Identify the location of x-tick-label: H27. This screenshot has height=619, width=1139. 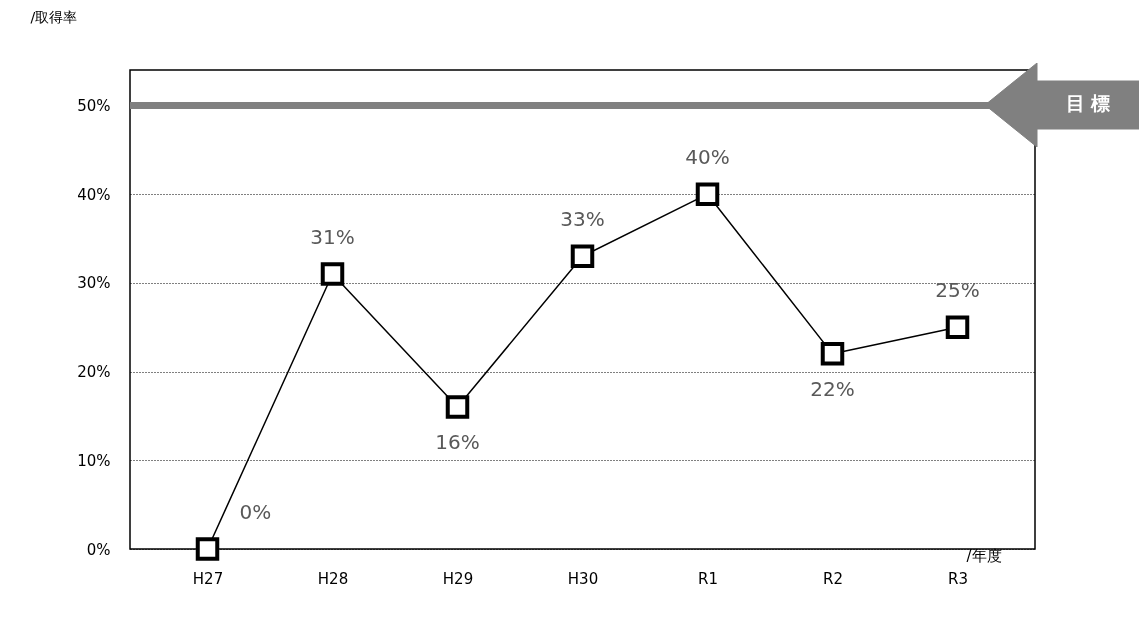
(208, 578).